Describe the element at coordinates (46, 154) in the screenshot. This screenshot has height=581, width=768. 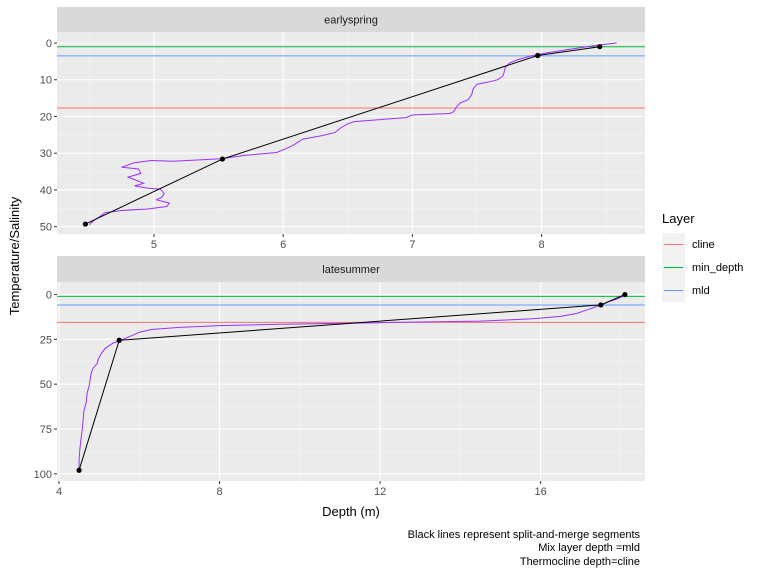
I see `y-tick-label: 30` at that location.